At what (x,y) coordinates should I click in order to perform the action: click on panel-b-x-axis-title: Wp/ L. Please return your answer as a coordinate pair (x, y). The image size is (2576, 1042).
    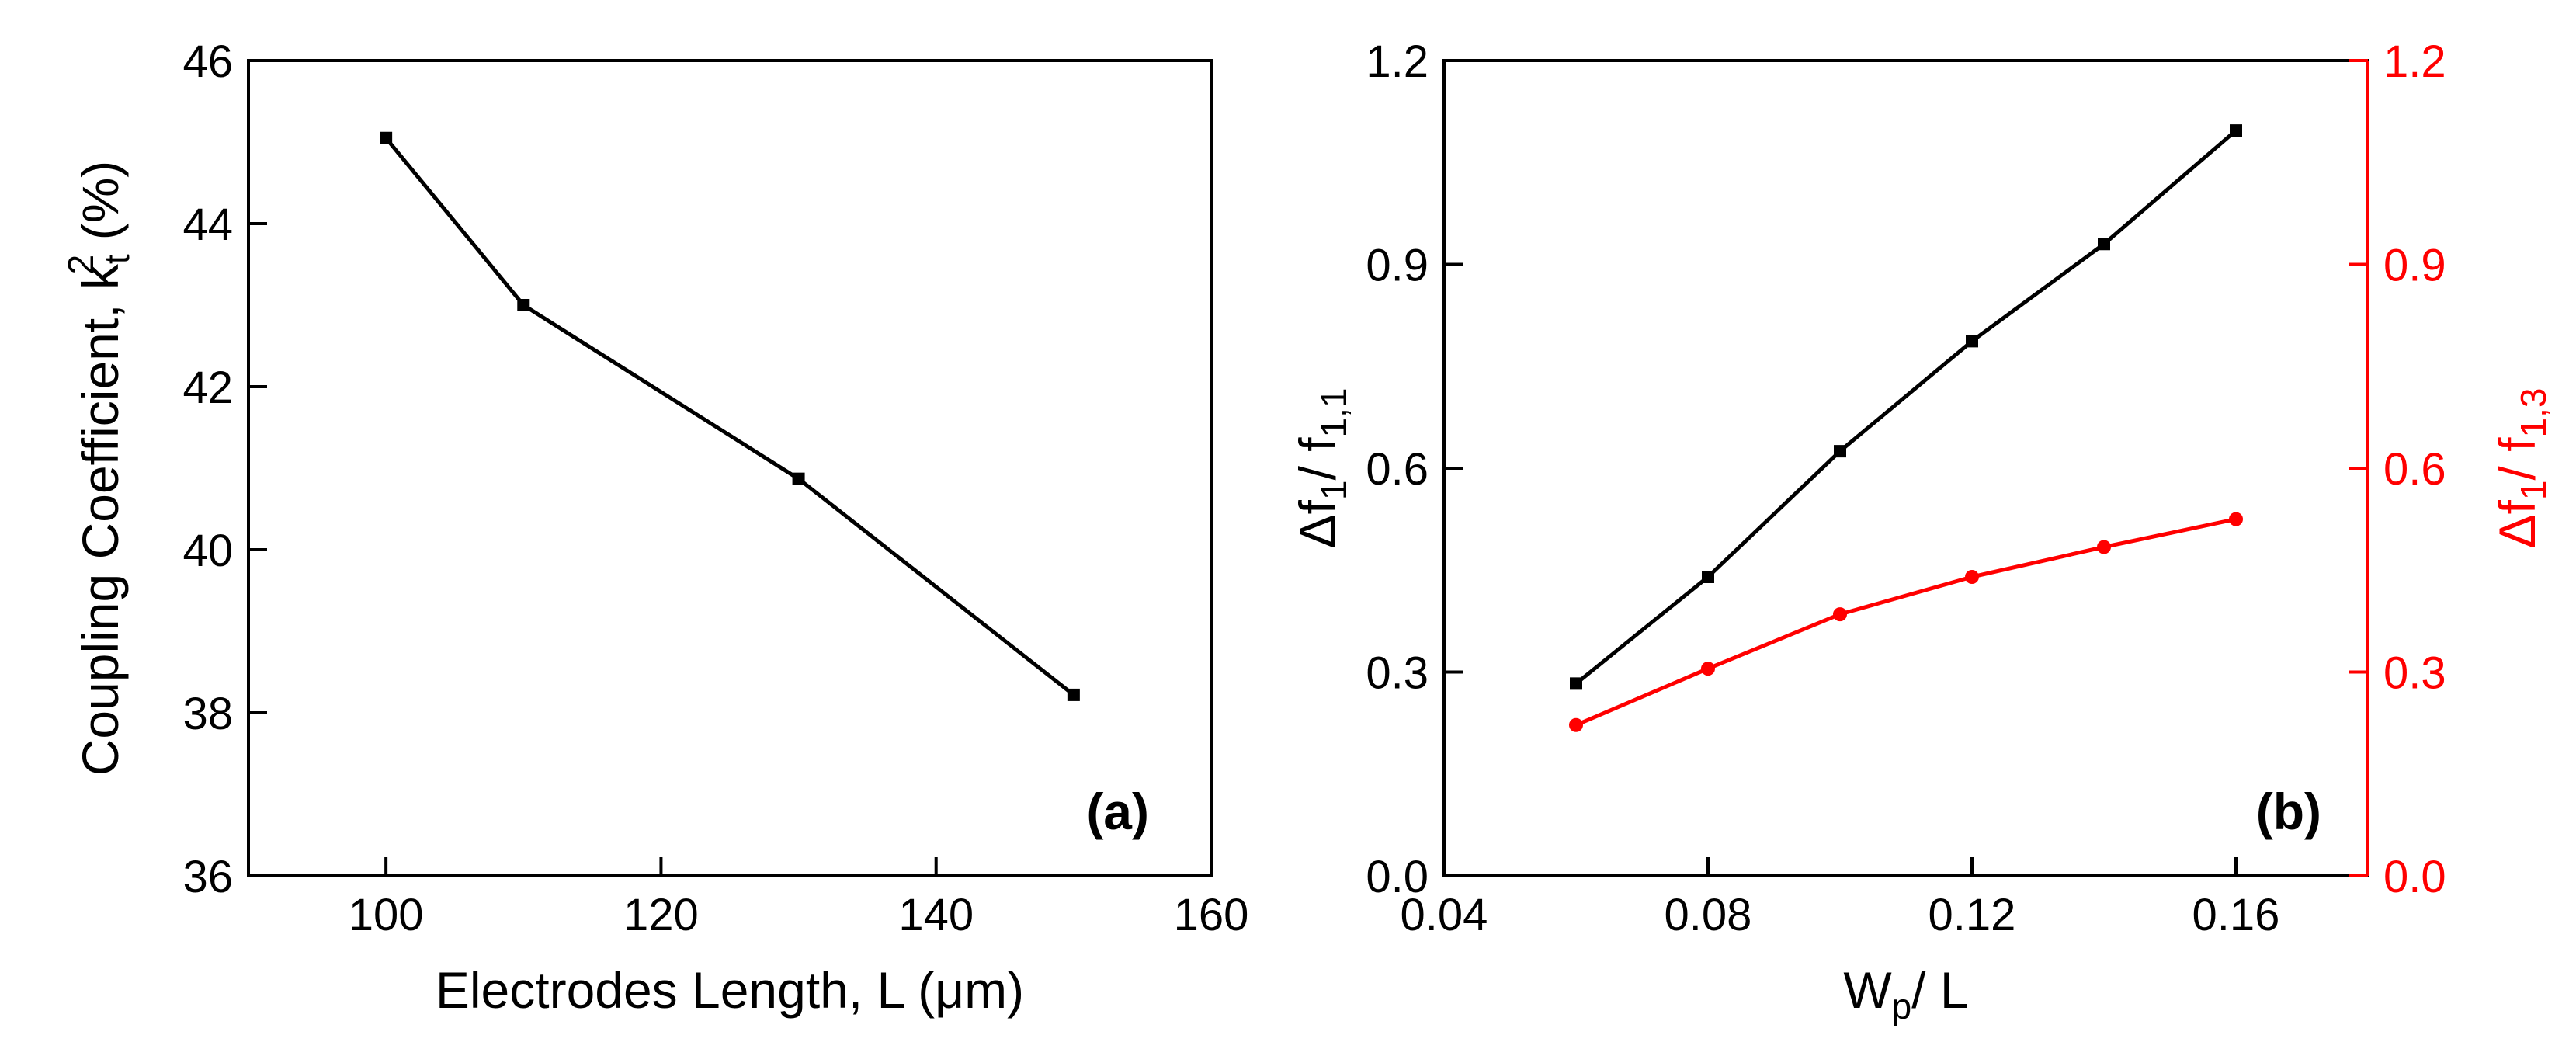
    Looking at the image, I should click on (1905, 993).